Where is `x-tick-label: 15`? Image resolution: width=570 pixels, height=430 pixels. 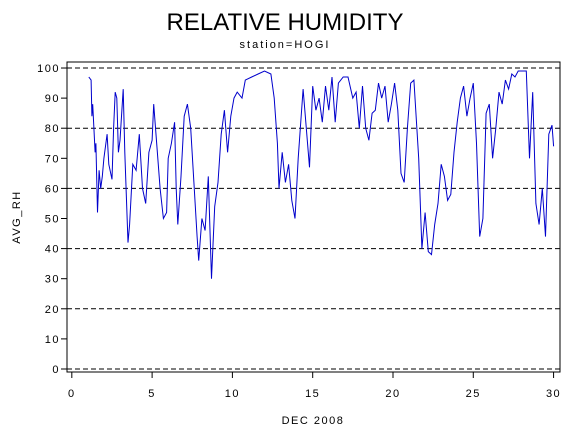
x-tick-label: 15 is located at coordinates (312, 394).